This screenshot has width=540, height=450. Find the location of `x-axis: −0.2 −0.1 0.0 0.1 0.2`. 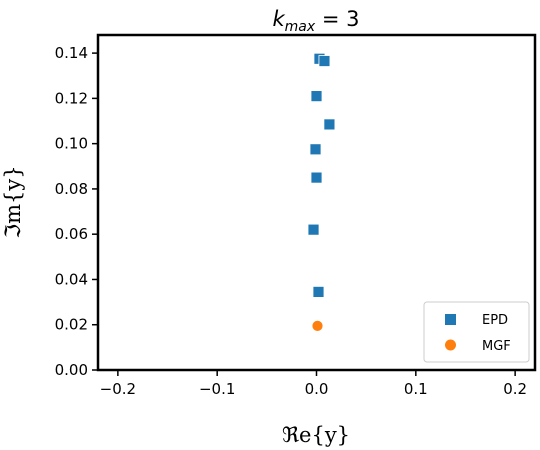

x-axis: −0.2 −0.1 0.0 0.1 0.2 is located at coordinates (313, 384).